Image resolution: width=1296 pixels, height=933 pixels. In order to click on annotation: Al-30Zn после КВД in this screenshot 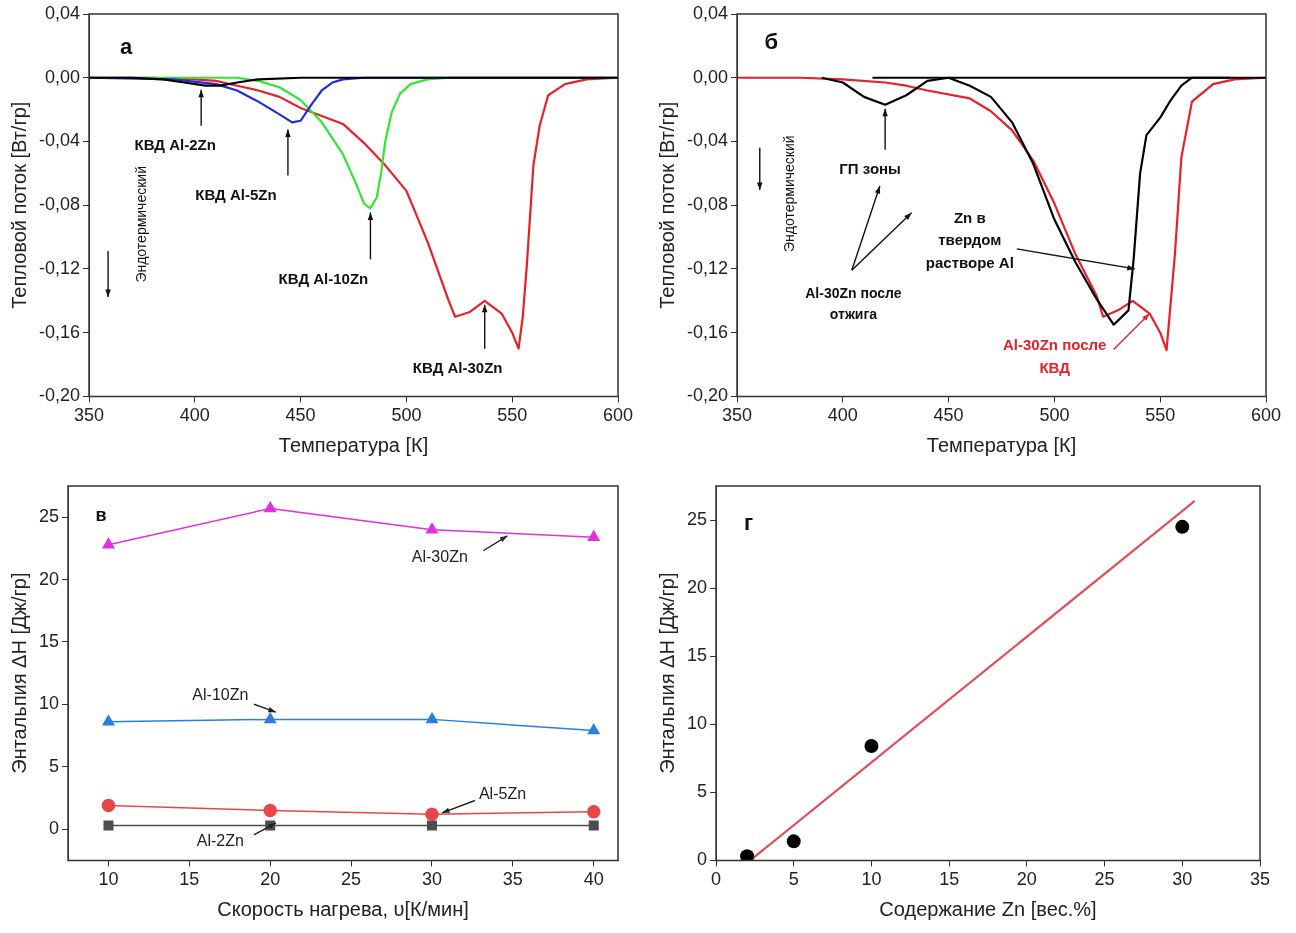, I will do `click(1055, 356)`.